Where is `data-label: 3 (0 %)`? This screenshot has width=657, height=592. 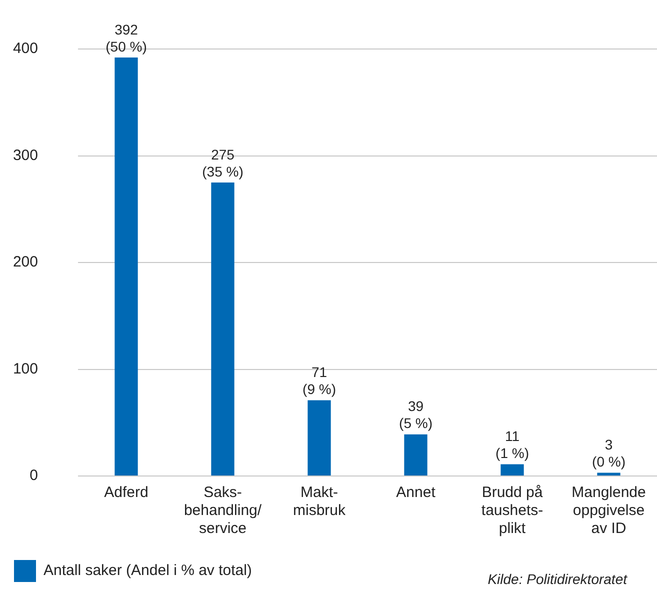
data-label: 3 (0 %) is located at coordinates (609, 453).